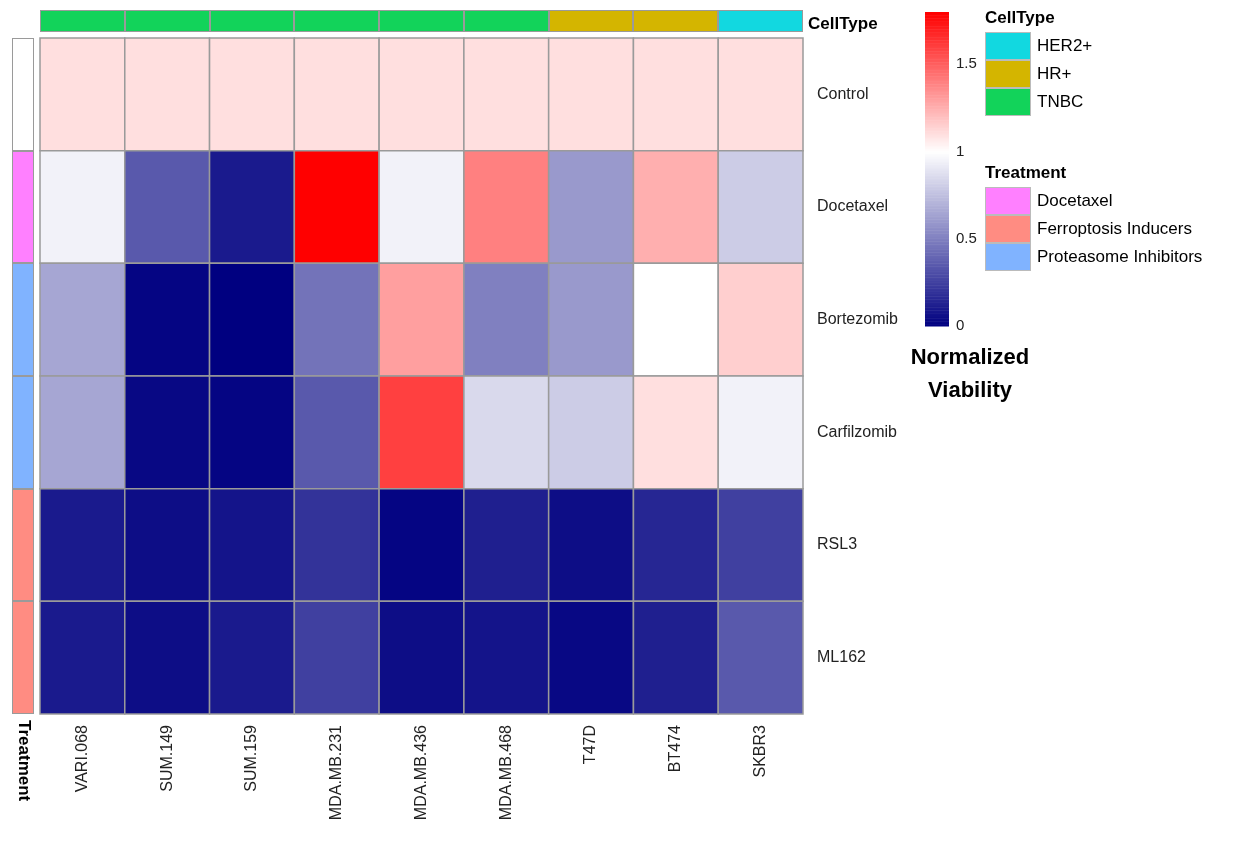 The height and width of the screenshot is (841, 1238). Describe the element at coordinates (1060, 102) in the screenshot. I see `legend-label: TNBC` at that location.